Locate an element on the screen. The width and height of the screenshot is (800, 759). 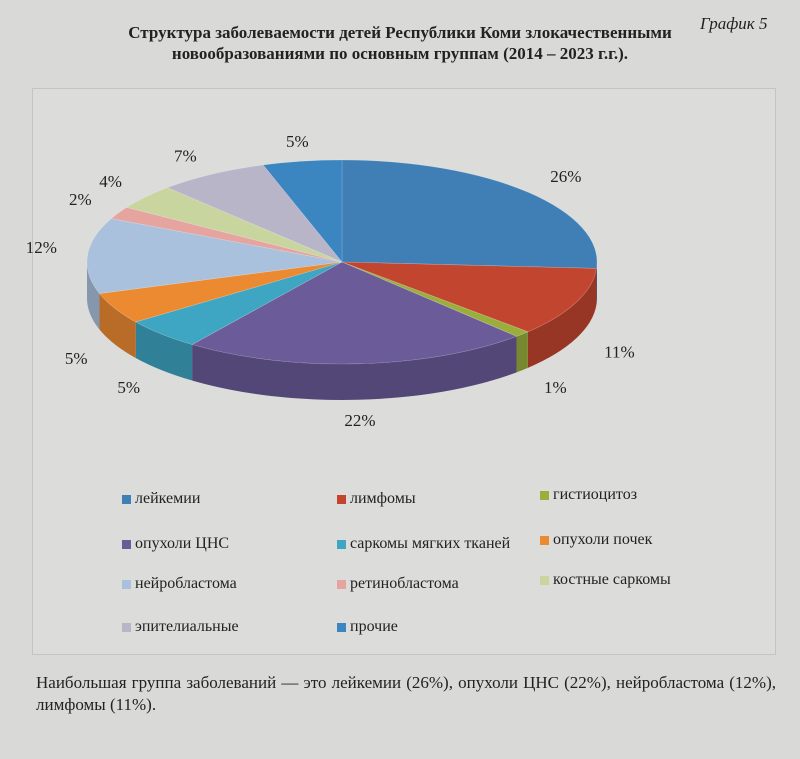
data-label: 26% is located at coordinates (565, 176).